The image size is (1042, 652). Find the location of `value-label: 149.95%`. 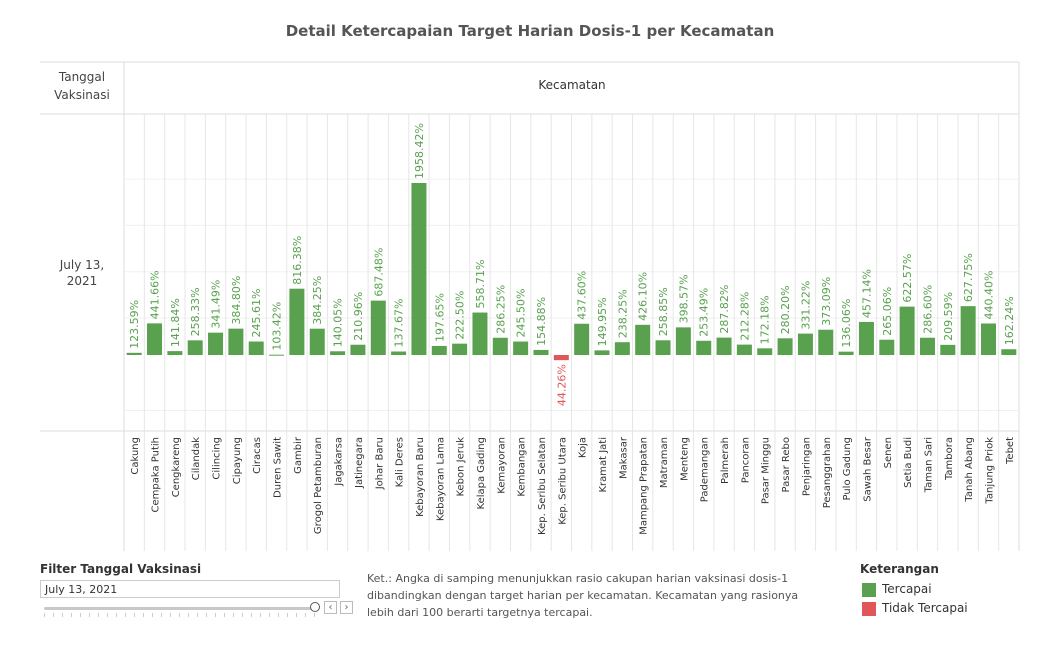

value-label: 149.95% is located at coordinates (602, 321).